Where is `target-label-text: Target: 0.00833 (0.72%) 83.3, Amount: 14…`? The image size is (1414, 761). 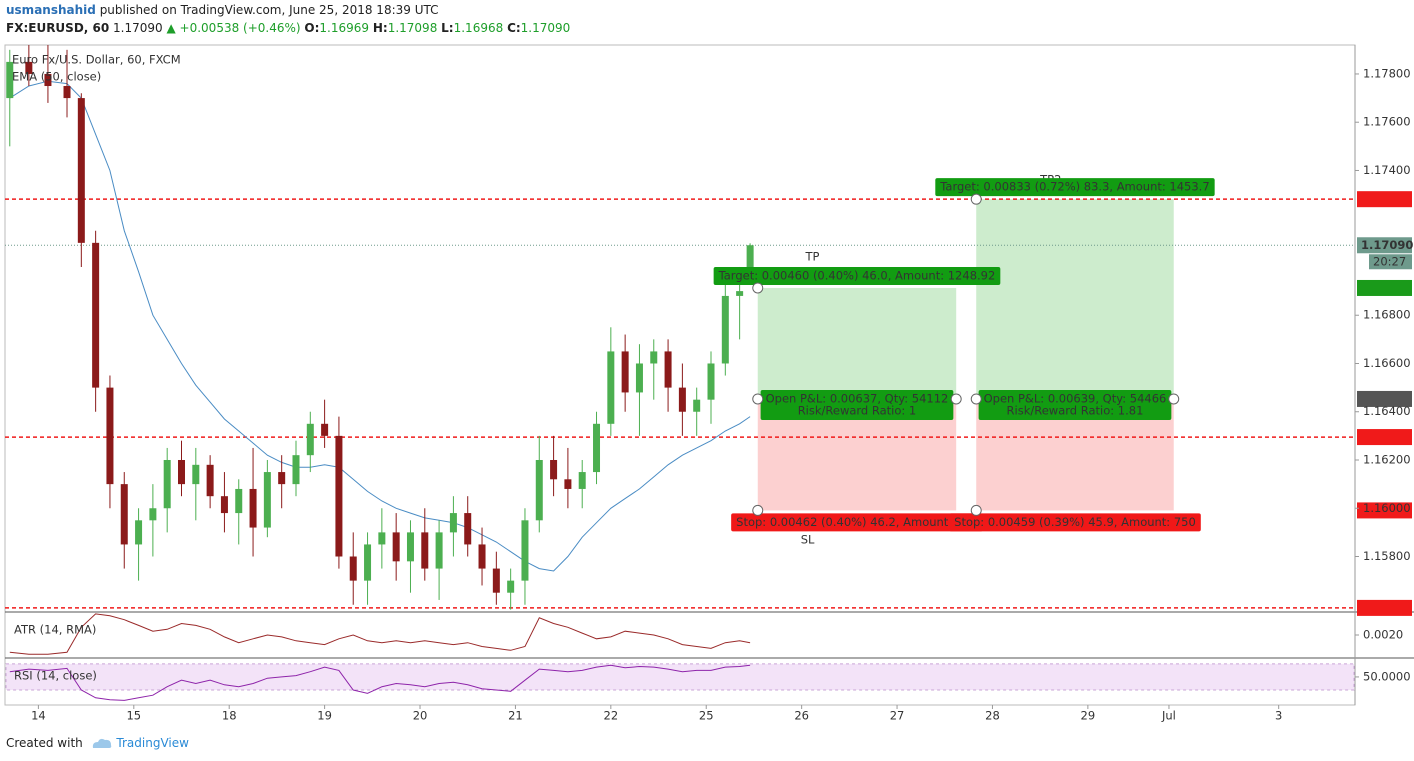
target-label-text: Target: 0.00833 (0.72%) 83.3, Amount: 14… is located at coordinates (1074, 187).